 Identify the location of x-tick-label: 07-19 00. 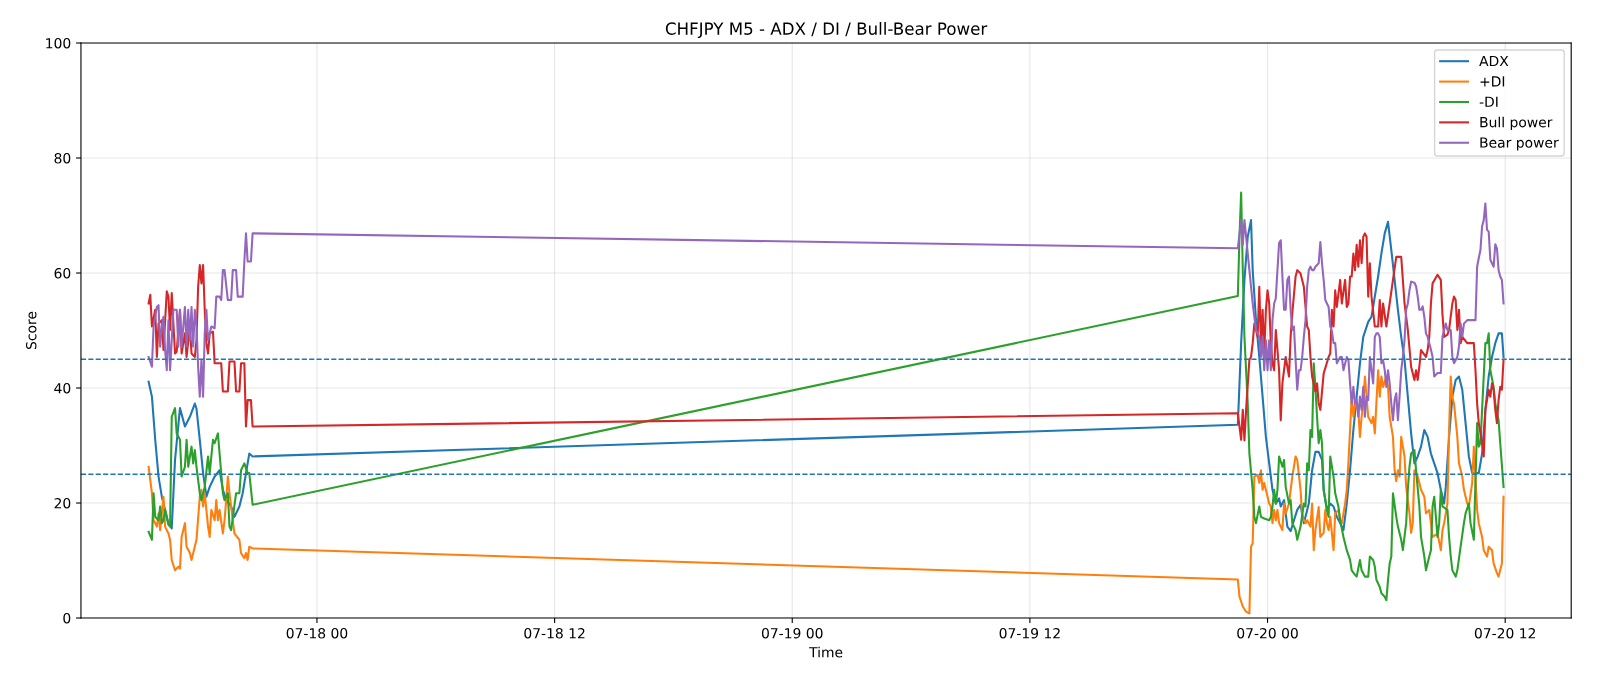
(792, 633).